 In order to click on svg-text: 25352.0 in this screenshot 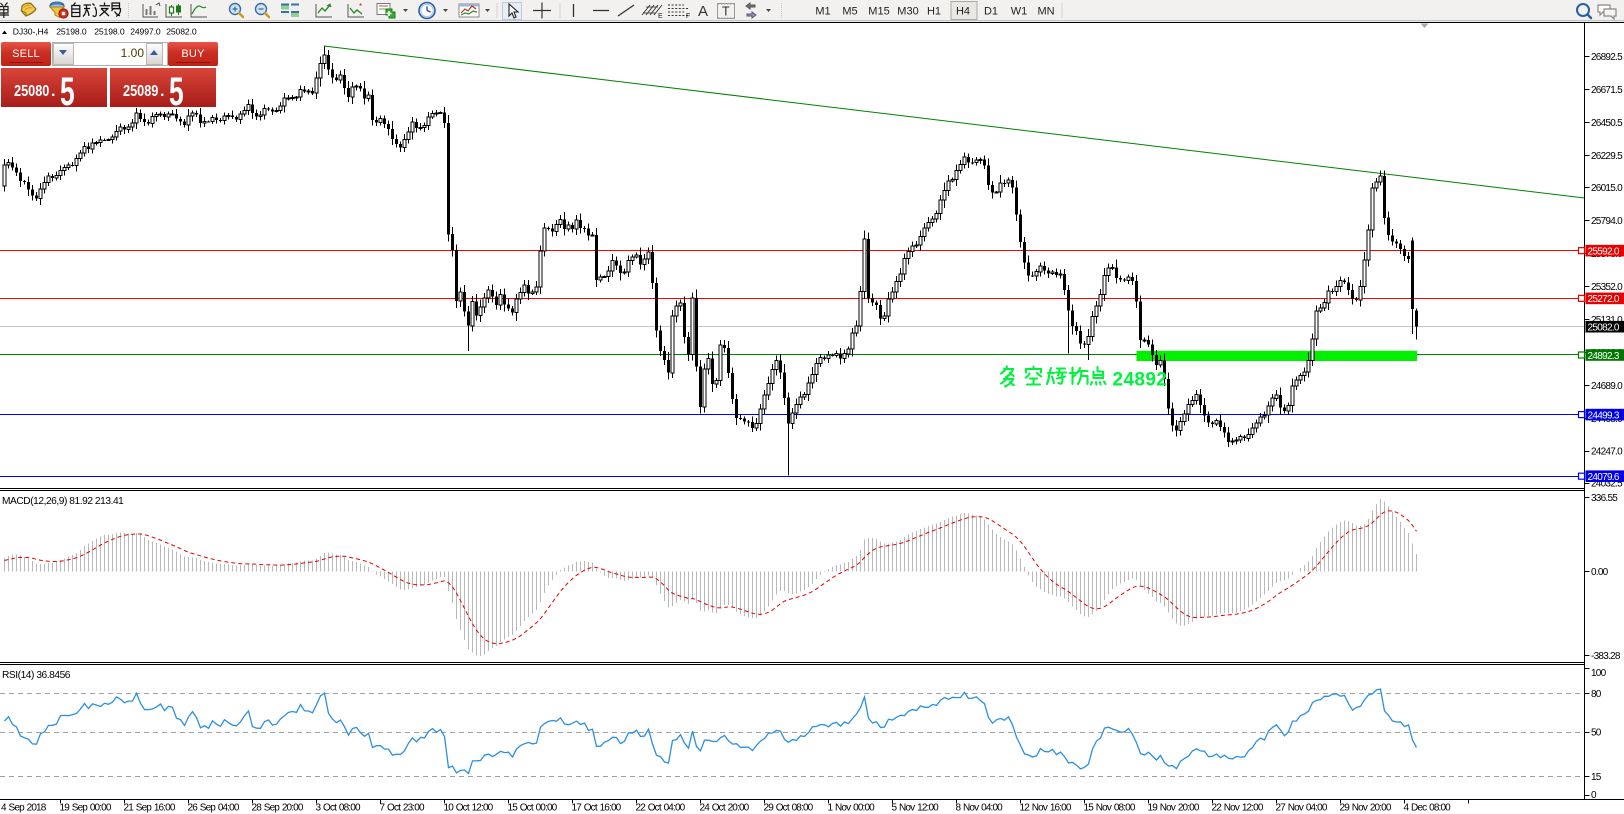, I will do `click(1607, 287)`.